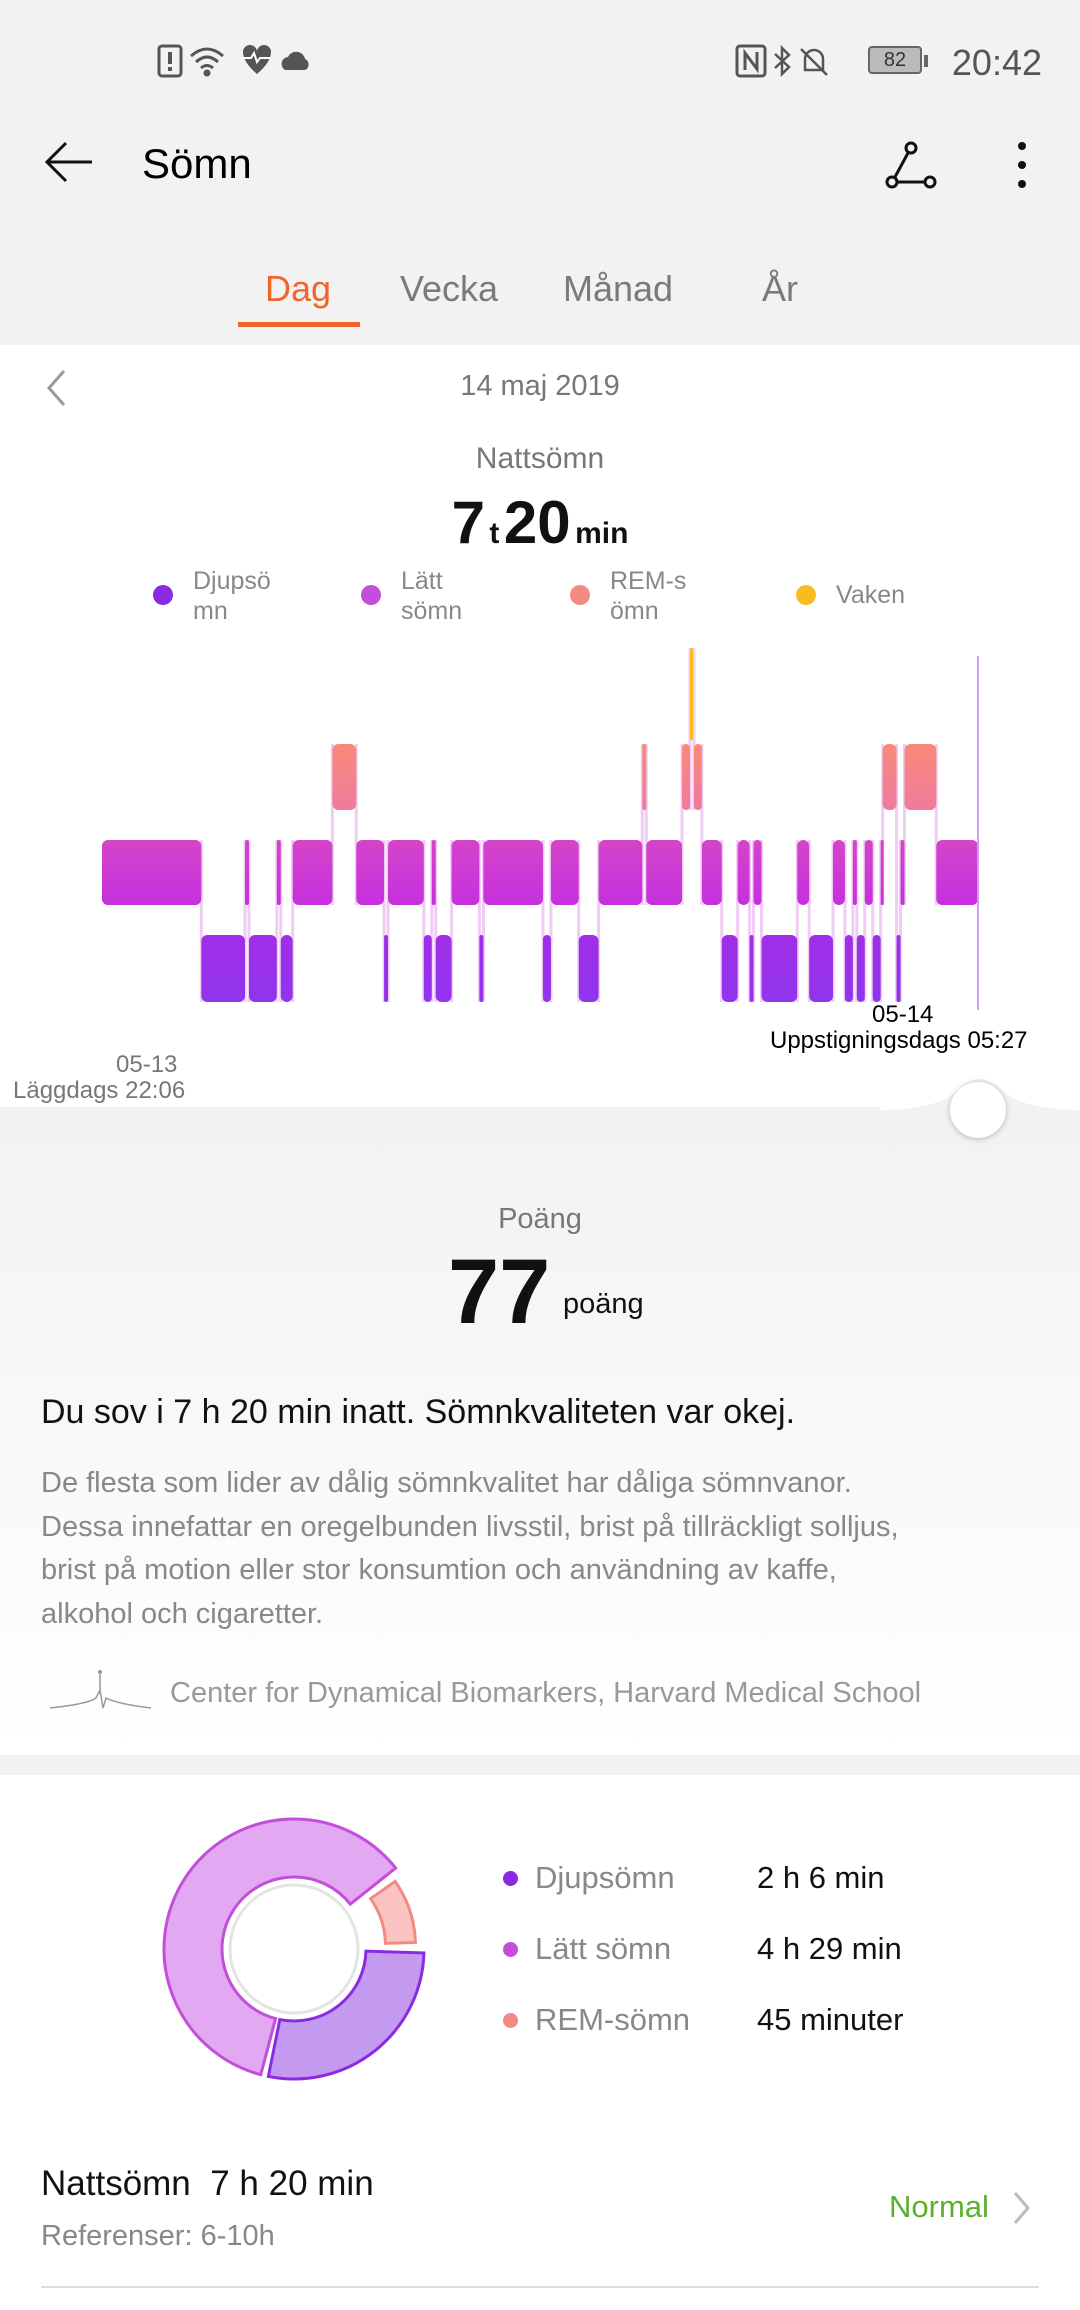  Describe the element at coordinates (540, 300) in the screenshot. I see `period-tabs: Dag Vecka Månad År` at that location.